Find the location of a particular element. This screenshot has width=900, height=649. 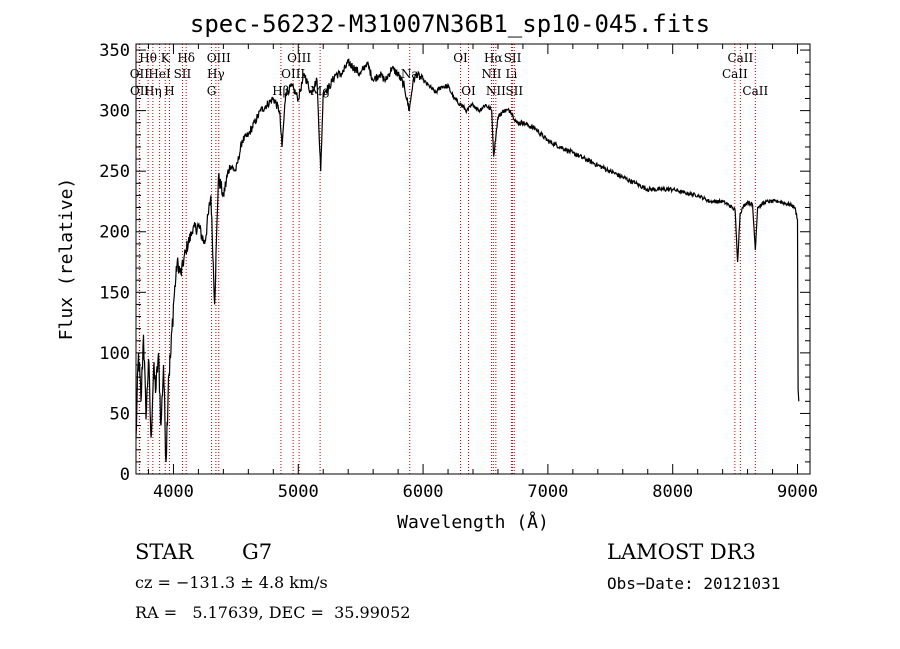

object-subclass: G7 is located at coordinates (257, 552).